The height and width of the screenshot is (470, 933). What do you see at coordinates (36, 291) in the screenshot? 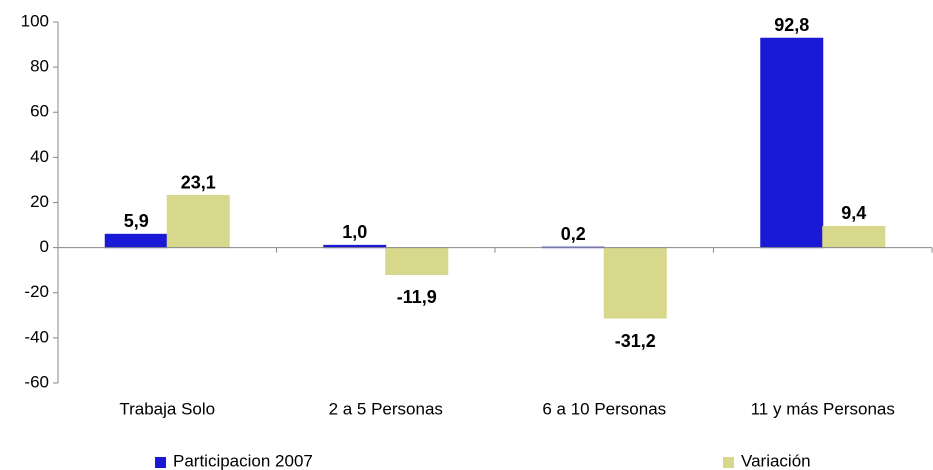
I see `y-tick-label: -20` at bounding box center [36, 291].